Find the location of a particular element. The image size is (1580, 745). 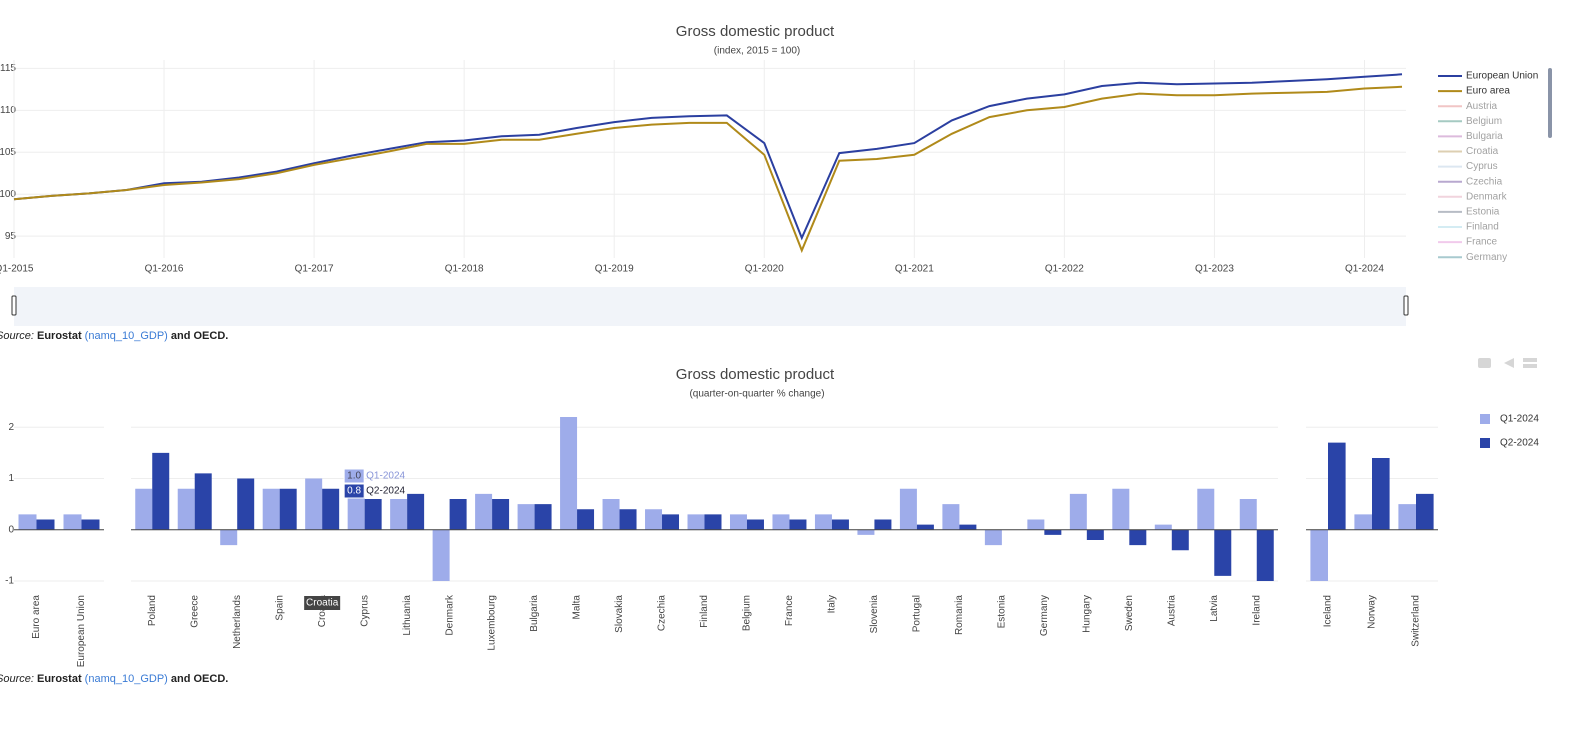

x-tick-label: Malta is located at coordinates (577, 607).